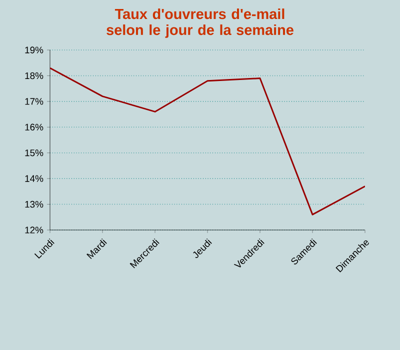  Describe the element at coordinates (34, 153) in the screenshot. I see `y-tick-label: 15%` at that location.